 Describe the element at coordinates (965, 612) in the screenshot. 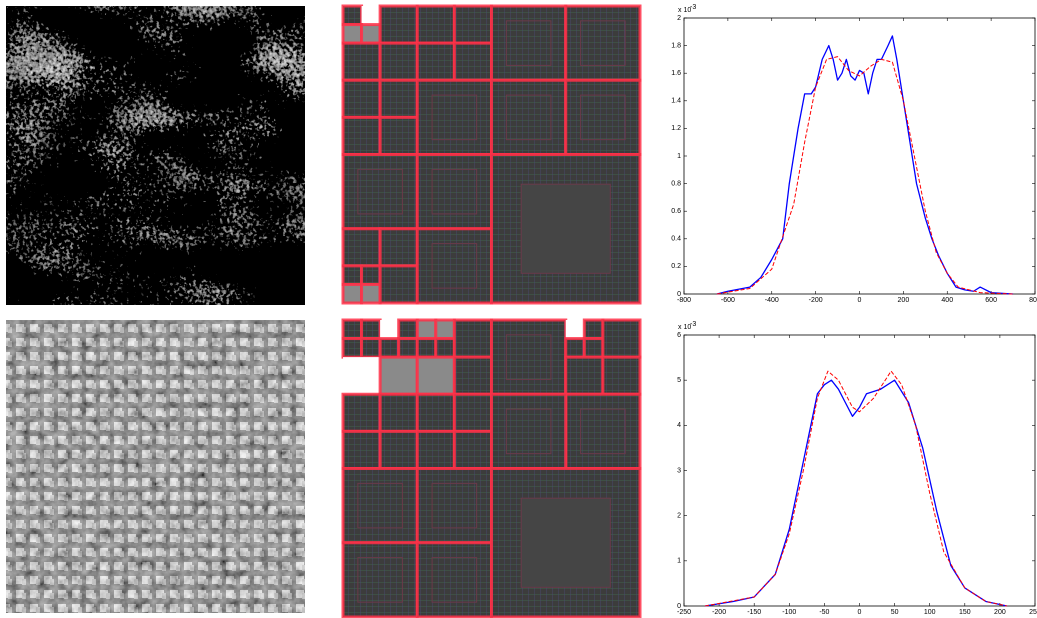

I see `x-tick-label: 150` at that location.